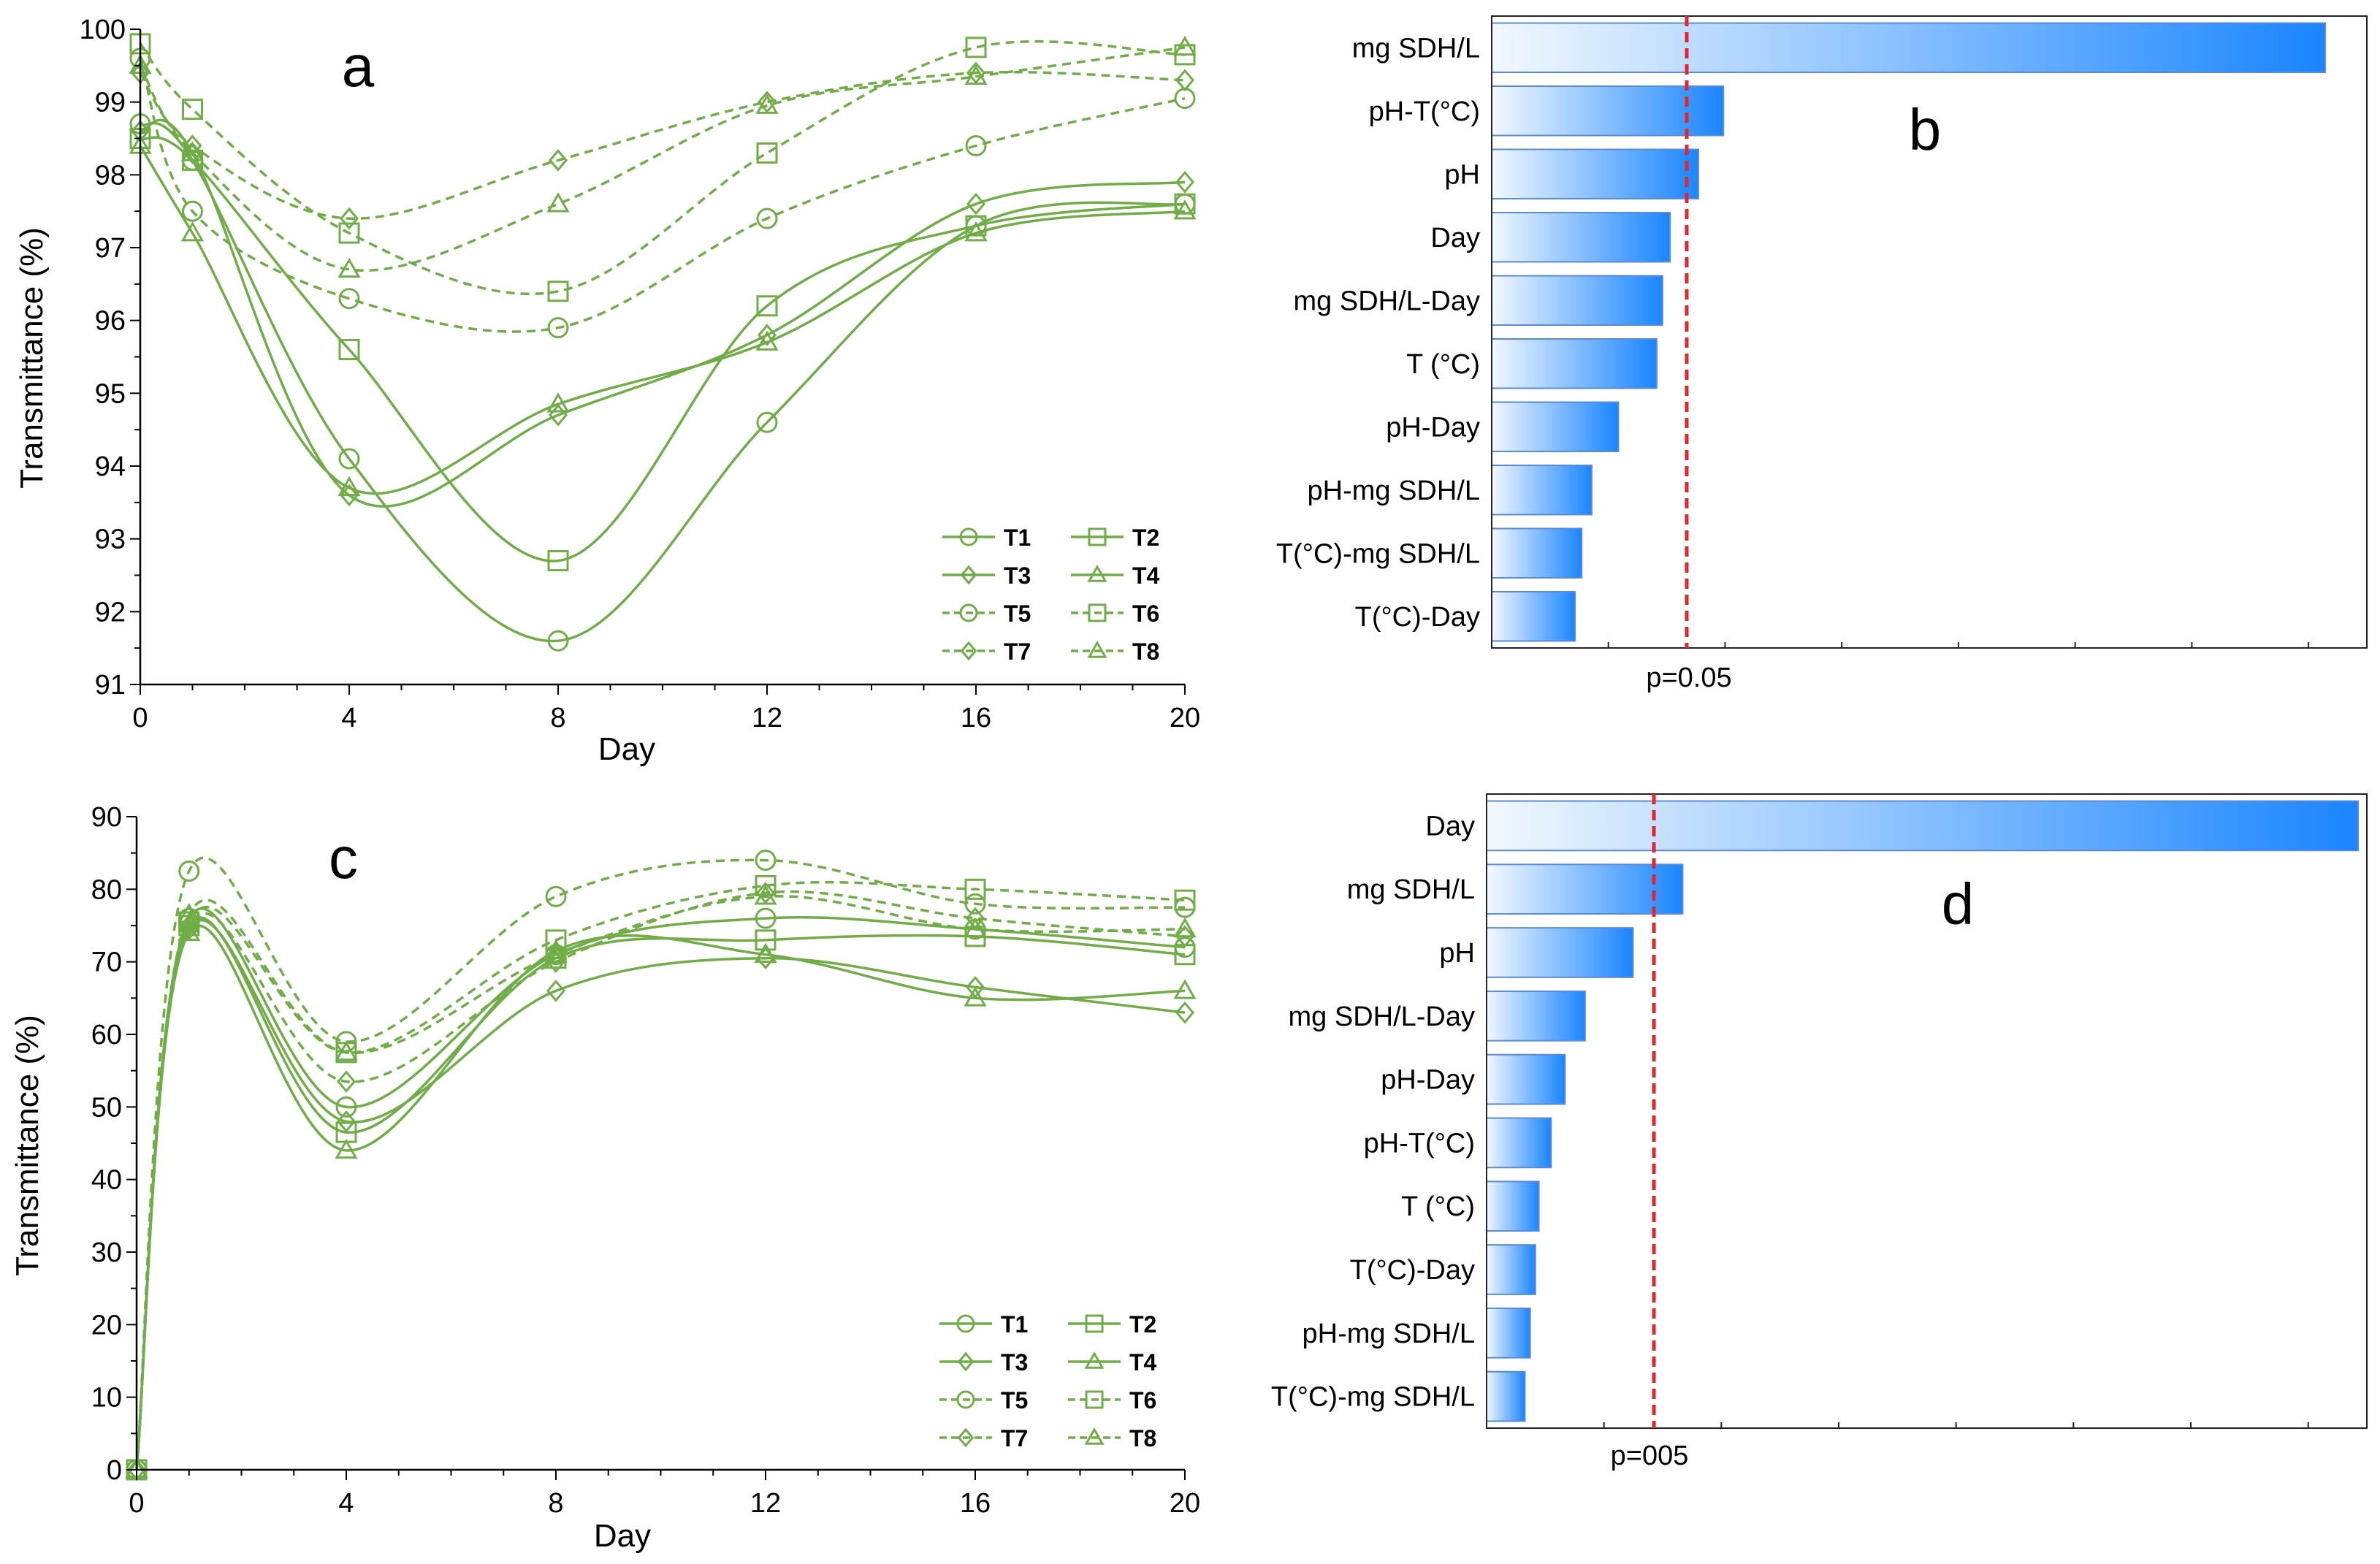  I want to click on panel-b-frame, so click(1930, 332).